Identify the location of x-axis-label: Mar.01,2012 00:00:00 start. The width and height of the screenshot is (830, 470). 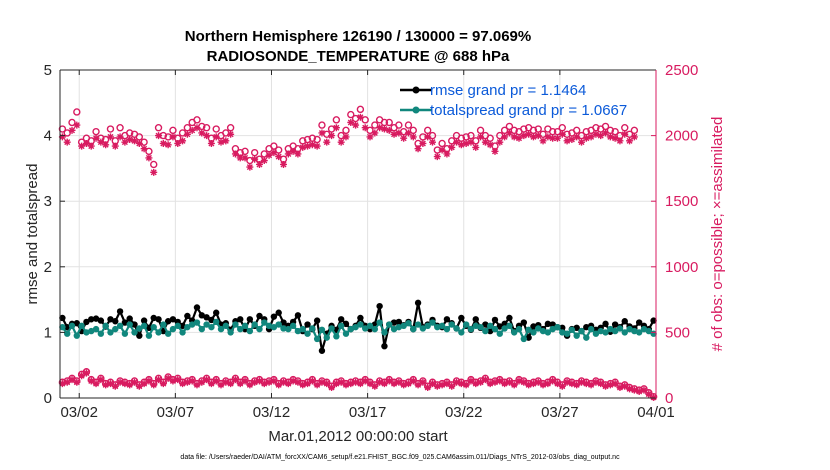
(358, 436).